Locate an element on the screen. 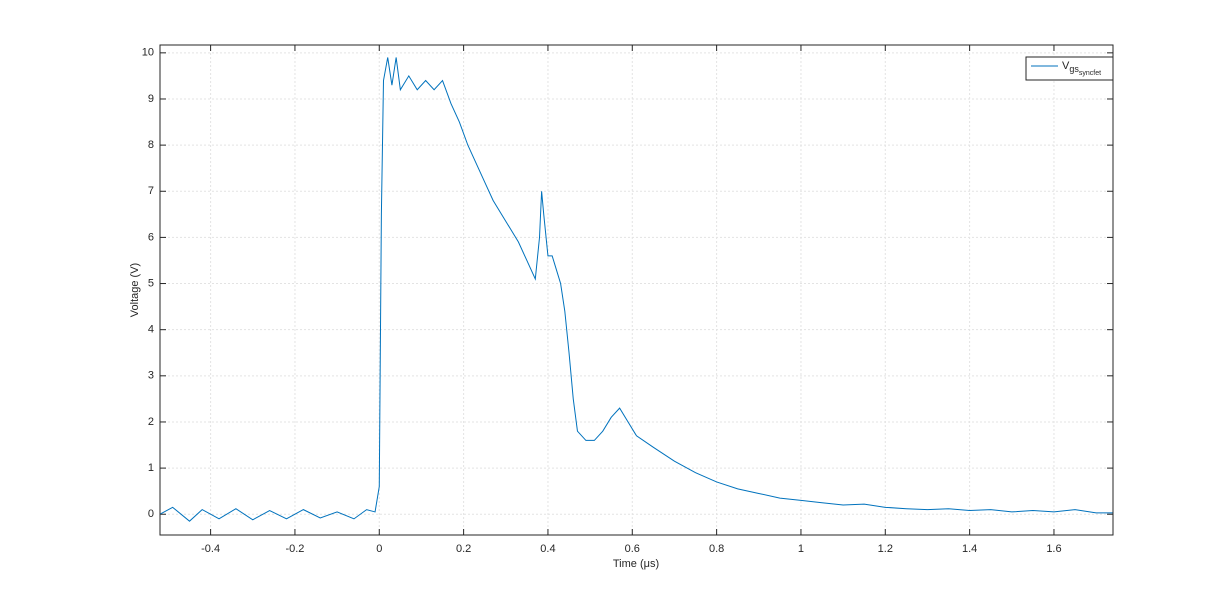 The height and width of the screenshot is (607, 1230). x-tick-label: 0 is located at coordinates (379, 549).